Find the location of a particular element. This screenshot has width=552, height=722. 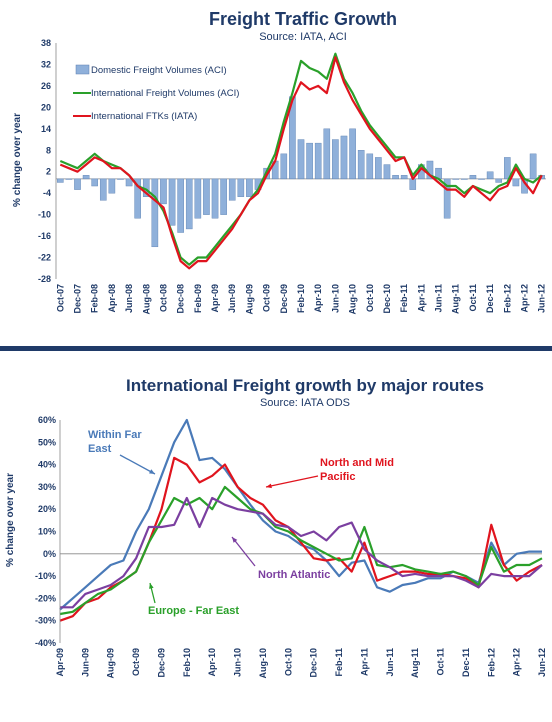

y-tick-label: -16 is located at coordinates (44, 236).